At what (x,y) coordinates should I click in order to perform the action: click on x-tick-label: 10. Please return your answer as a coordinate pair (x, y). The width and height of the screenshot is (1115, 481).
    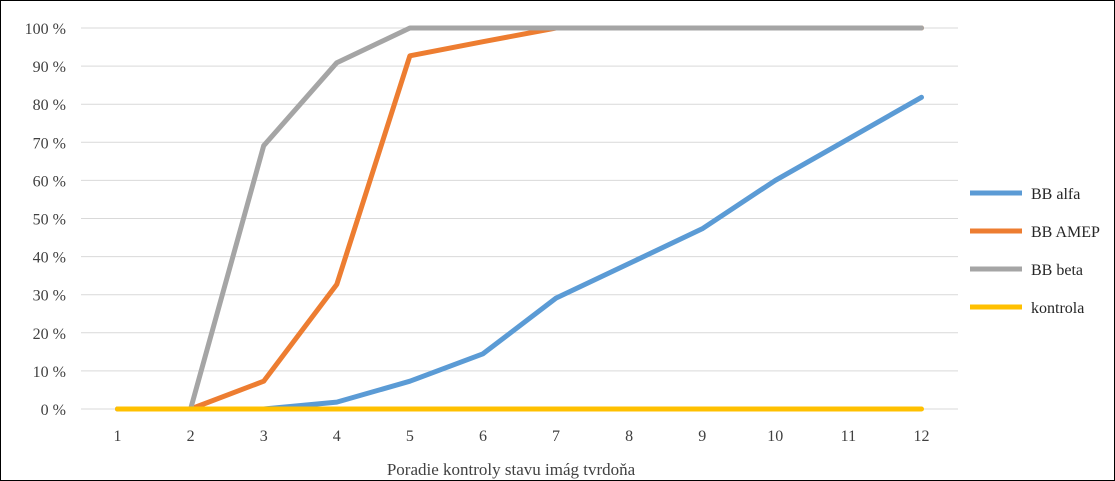
    Looking at the image, I should click on (775, 436).